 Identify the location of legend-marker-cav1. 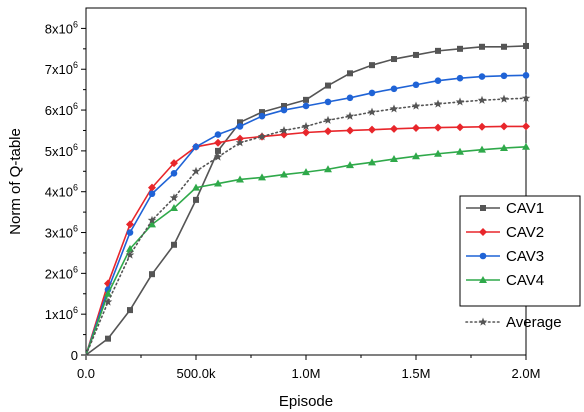
(483, 208).